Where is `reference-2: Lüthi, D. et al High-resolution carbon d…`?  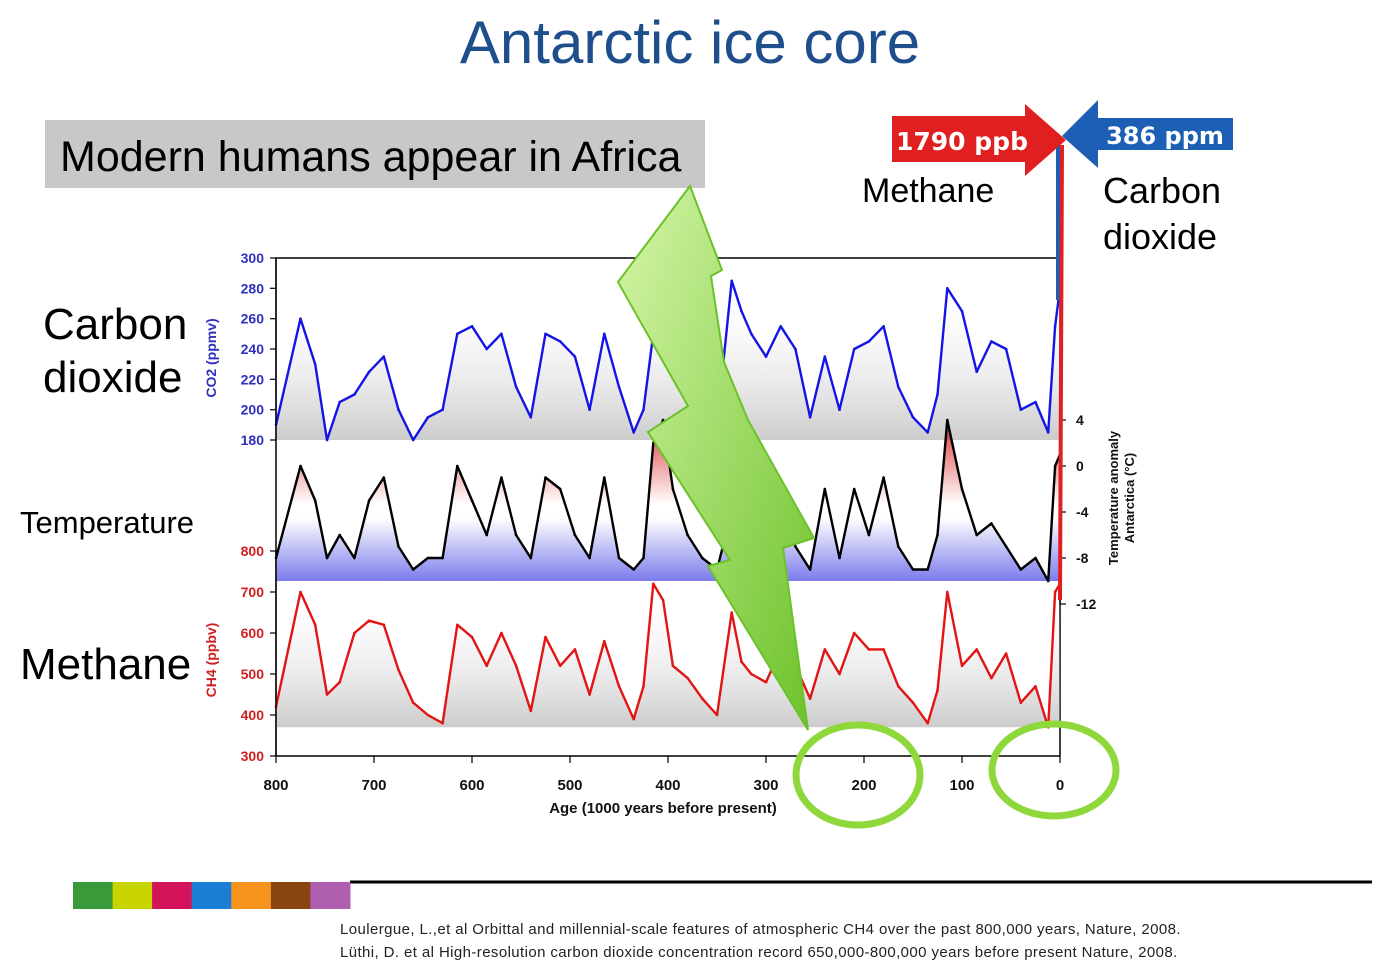 reference-2: Lüthi, D. et al High-resolution carbon d… is located at coordinates (759, 952).